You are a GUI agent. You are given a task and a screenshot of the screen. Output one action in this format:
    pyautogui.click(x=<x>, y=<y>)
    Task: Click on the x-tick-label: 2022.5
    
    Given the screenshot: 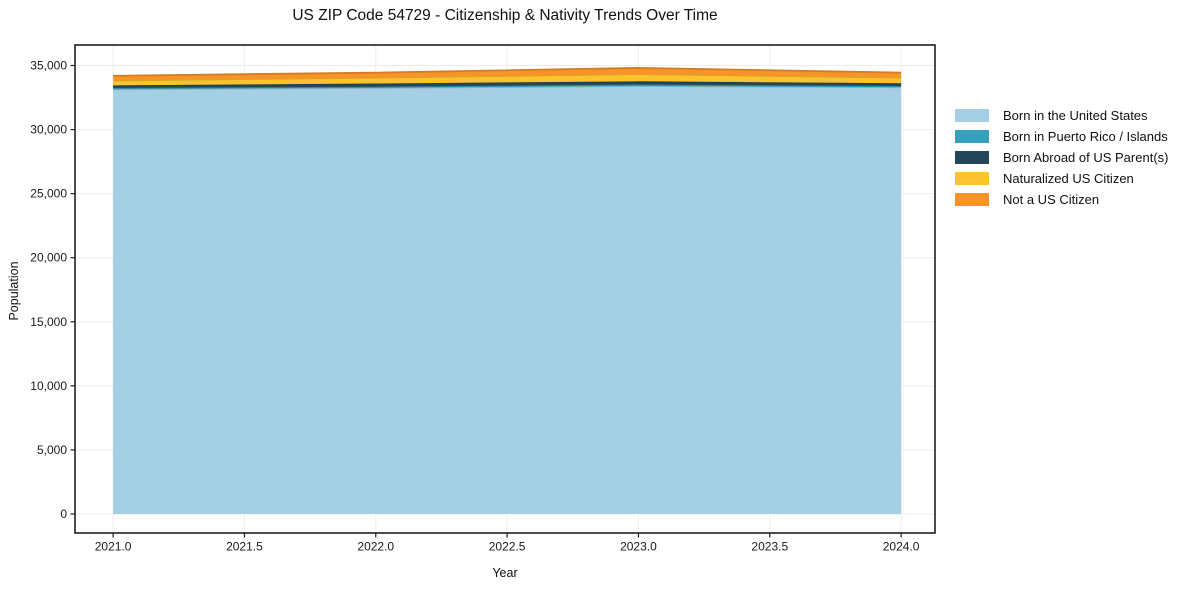 What is the action you would take?
    pyautogui.click(x=507, y=547)
    